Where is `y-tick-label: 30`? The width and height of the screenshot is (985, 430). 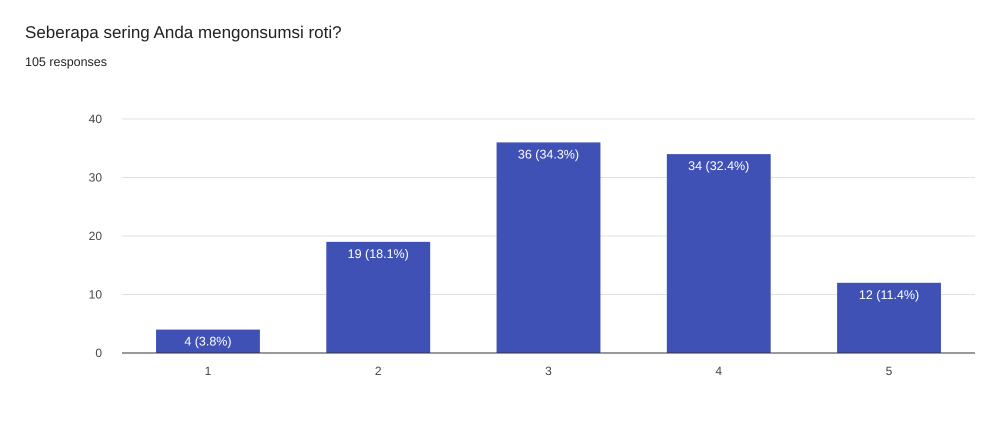
y-tick-label: 30 is located at coordinates (95, 177).